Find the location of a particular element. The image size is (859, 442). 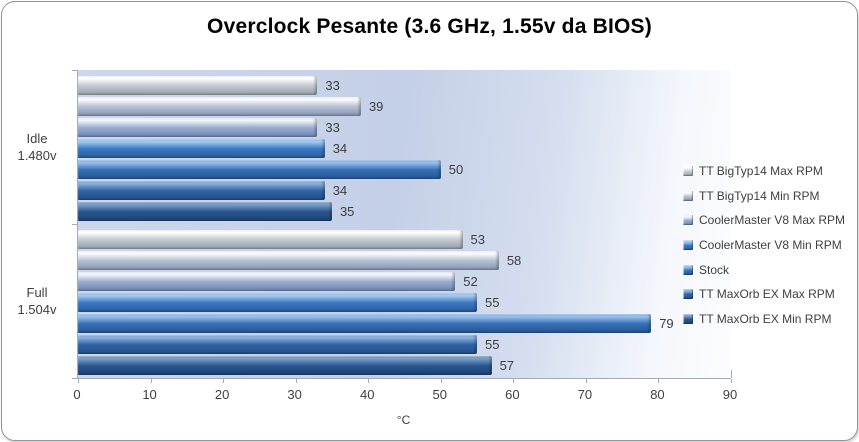

category-label-line1: Idle is located at coordinates (37, 138).